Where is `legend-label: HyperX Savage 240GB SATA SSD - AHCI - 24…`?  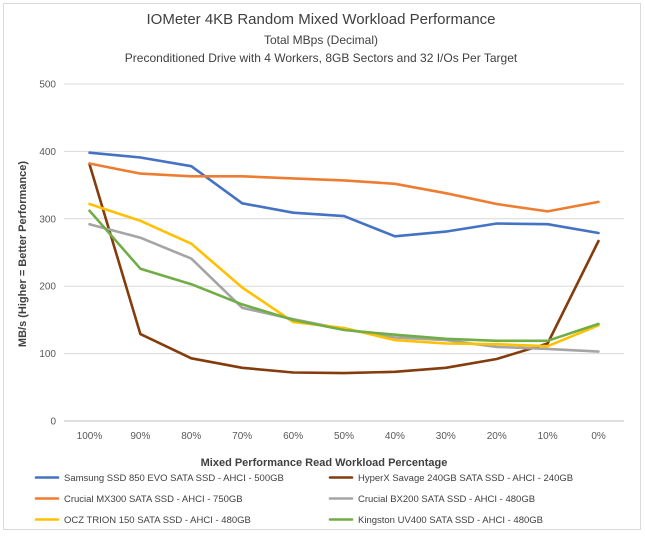
legend-label: HyperX Savage 240GB SATA SSD - AHCI - 24… is located at coordinates (465, 478).